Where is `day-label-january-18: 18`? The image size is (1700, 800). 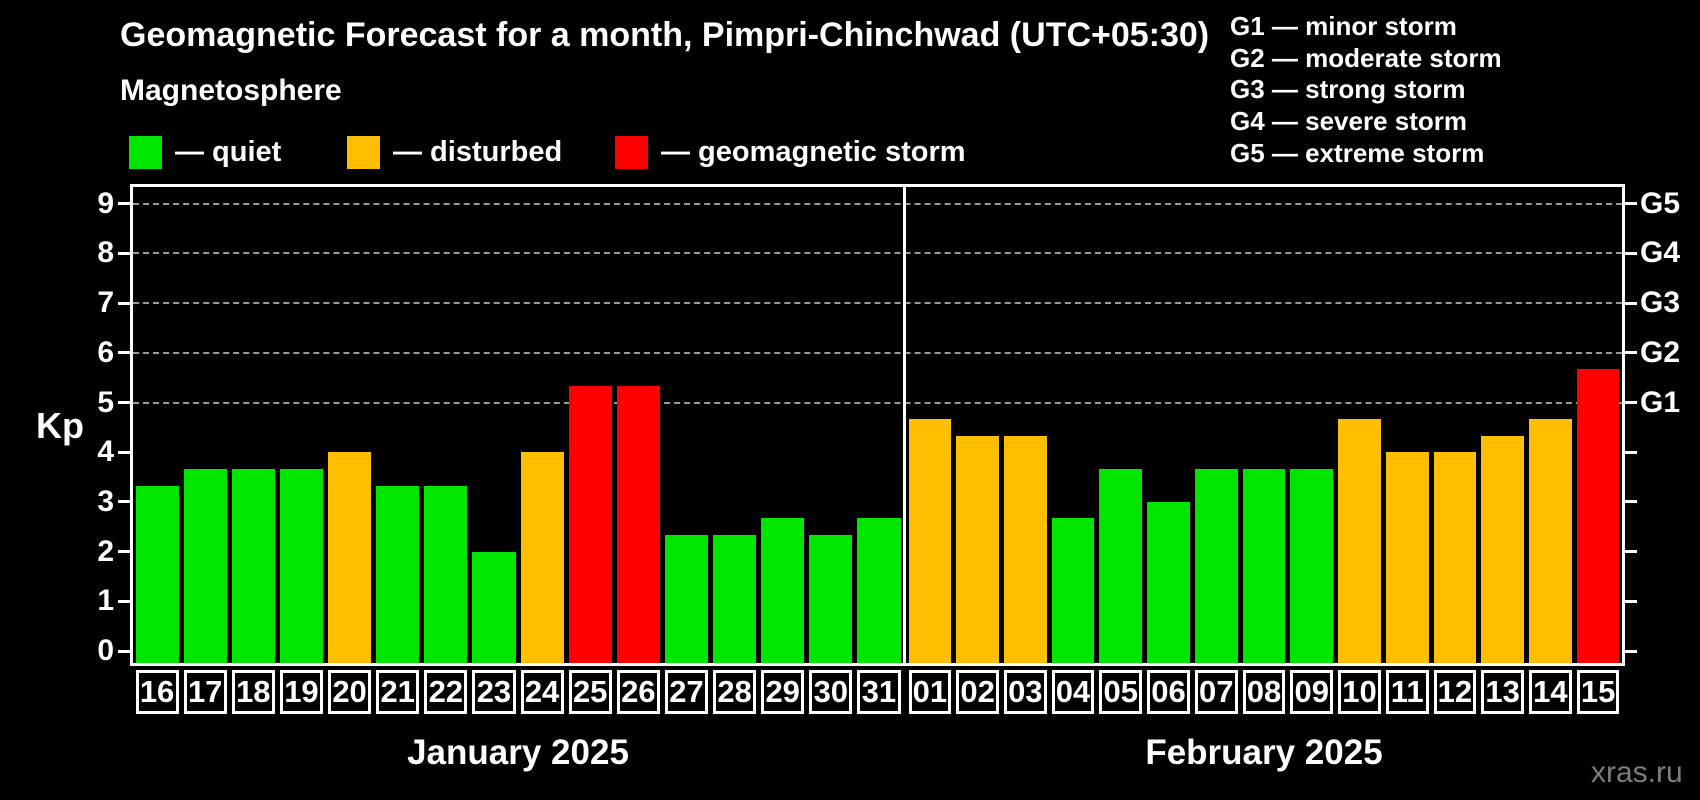 day-label-january-18: 18 is located at coordinates (253, 692).